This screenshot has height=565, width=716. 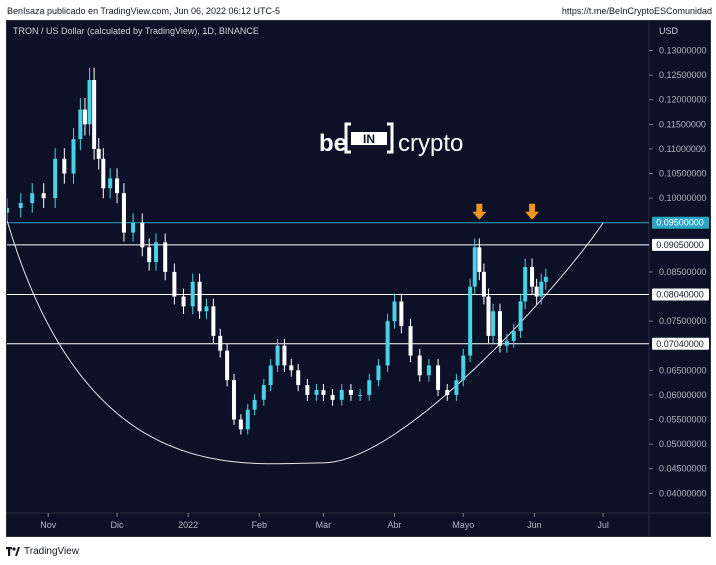 I want to click on x-tick-label: Nov, so click(x=48, y=525).